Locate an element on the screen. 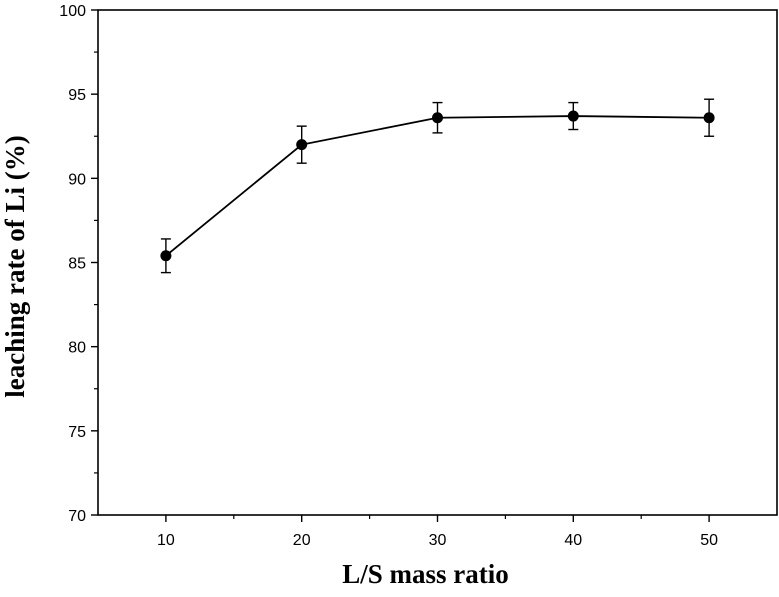 The width and height of the screenshot is (779, 597). y-tick-label: 90 is located at coordinates (77, 179).